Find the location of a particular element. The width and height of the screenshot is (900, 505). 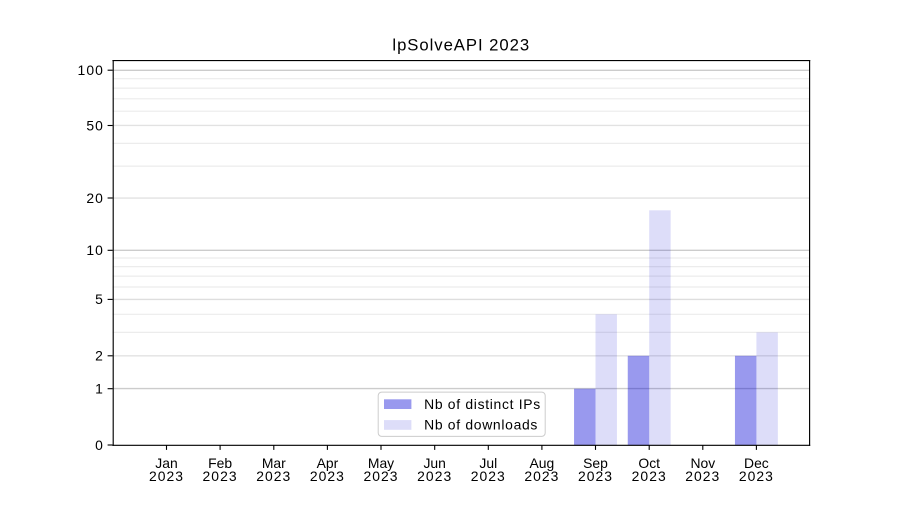

svg-text: Feb is located at coordinates (220, 463).